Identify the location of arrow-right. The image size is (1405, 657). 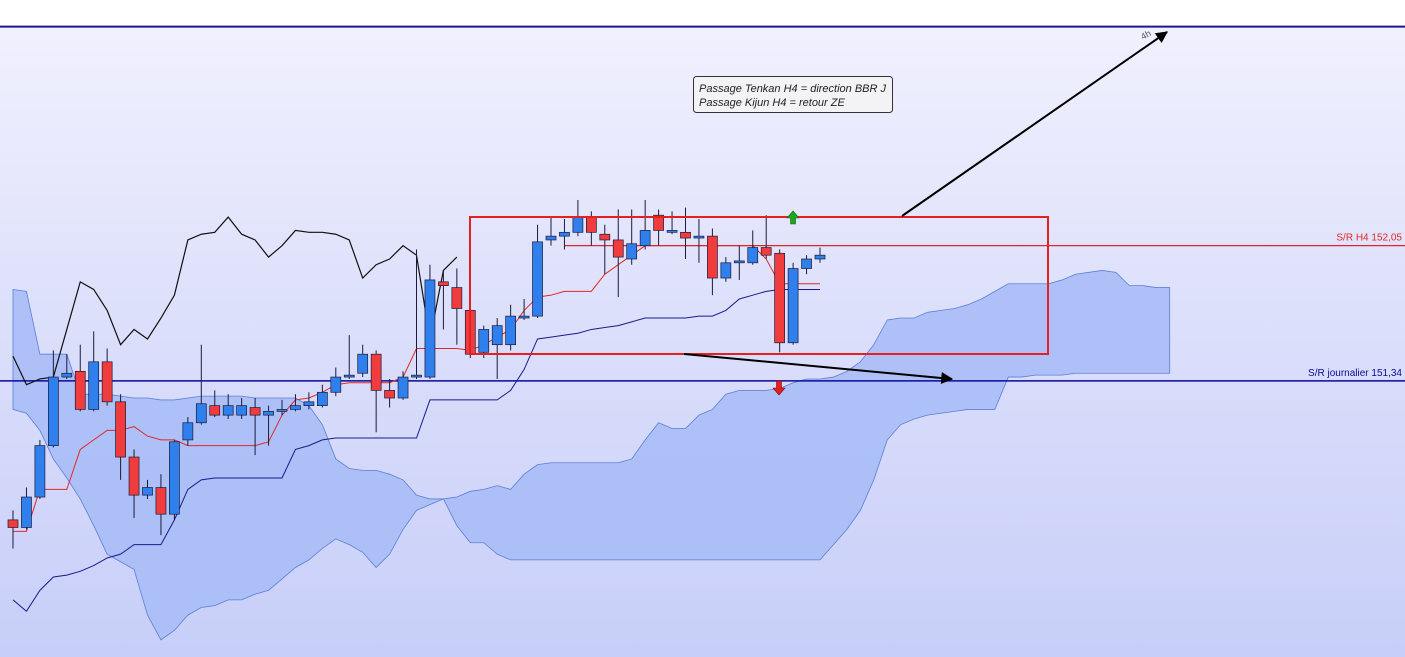
(818, 368).